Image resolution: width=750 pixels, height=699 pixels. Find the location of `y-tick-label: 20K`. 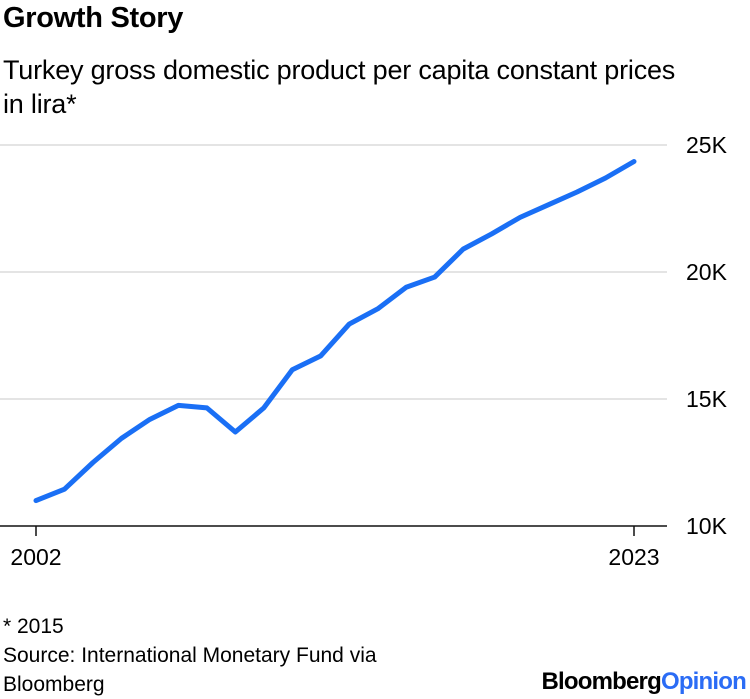

y-tick-label: 20K is located at coordinates (707, 272).